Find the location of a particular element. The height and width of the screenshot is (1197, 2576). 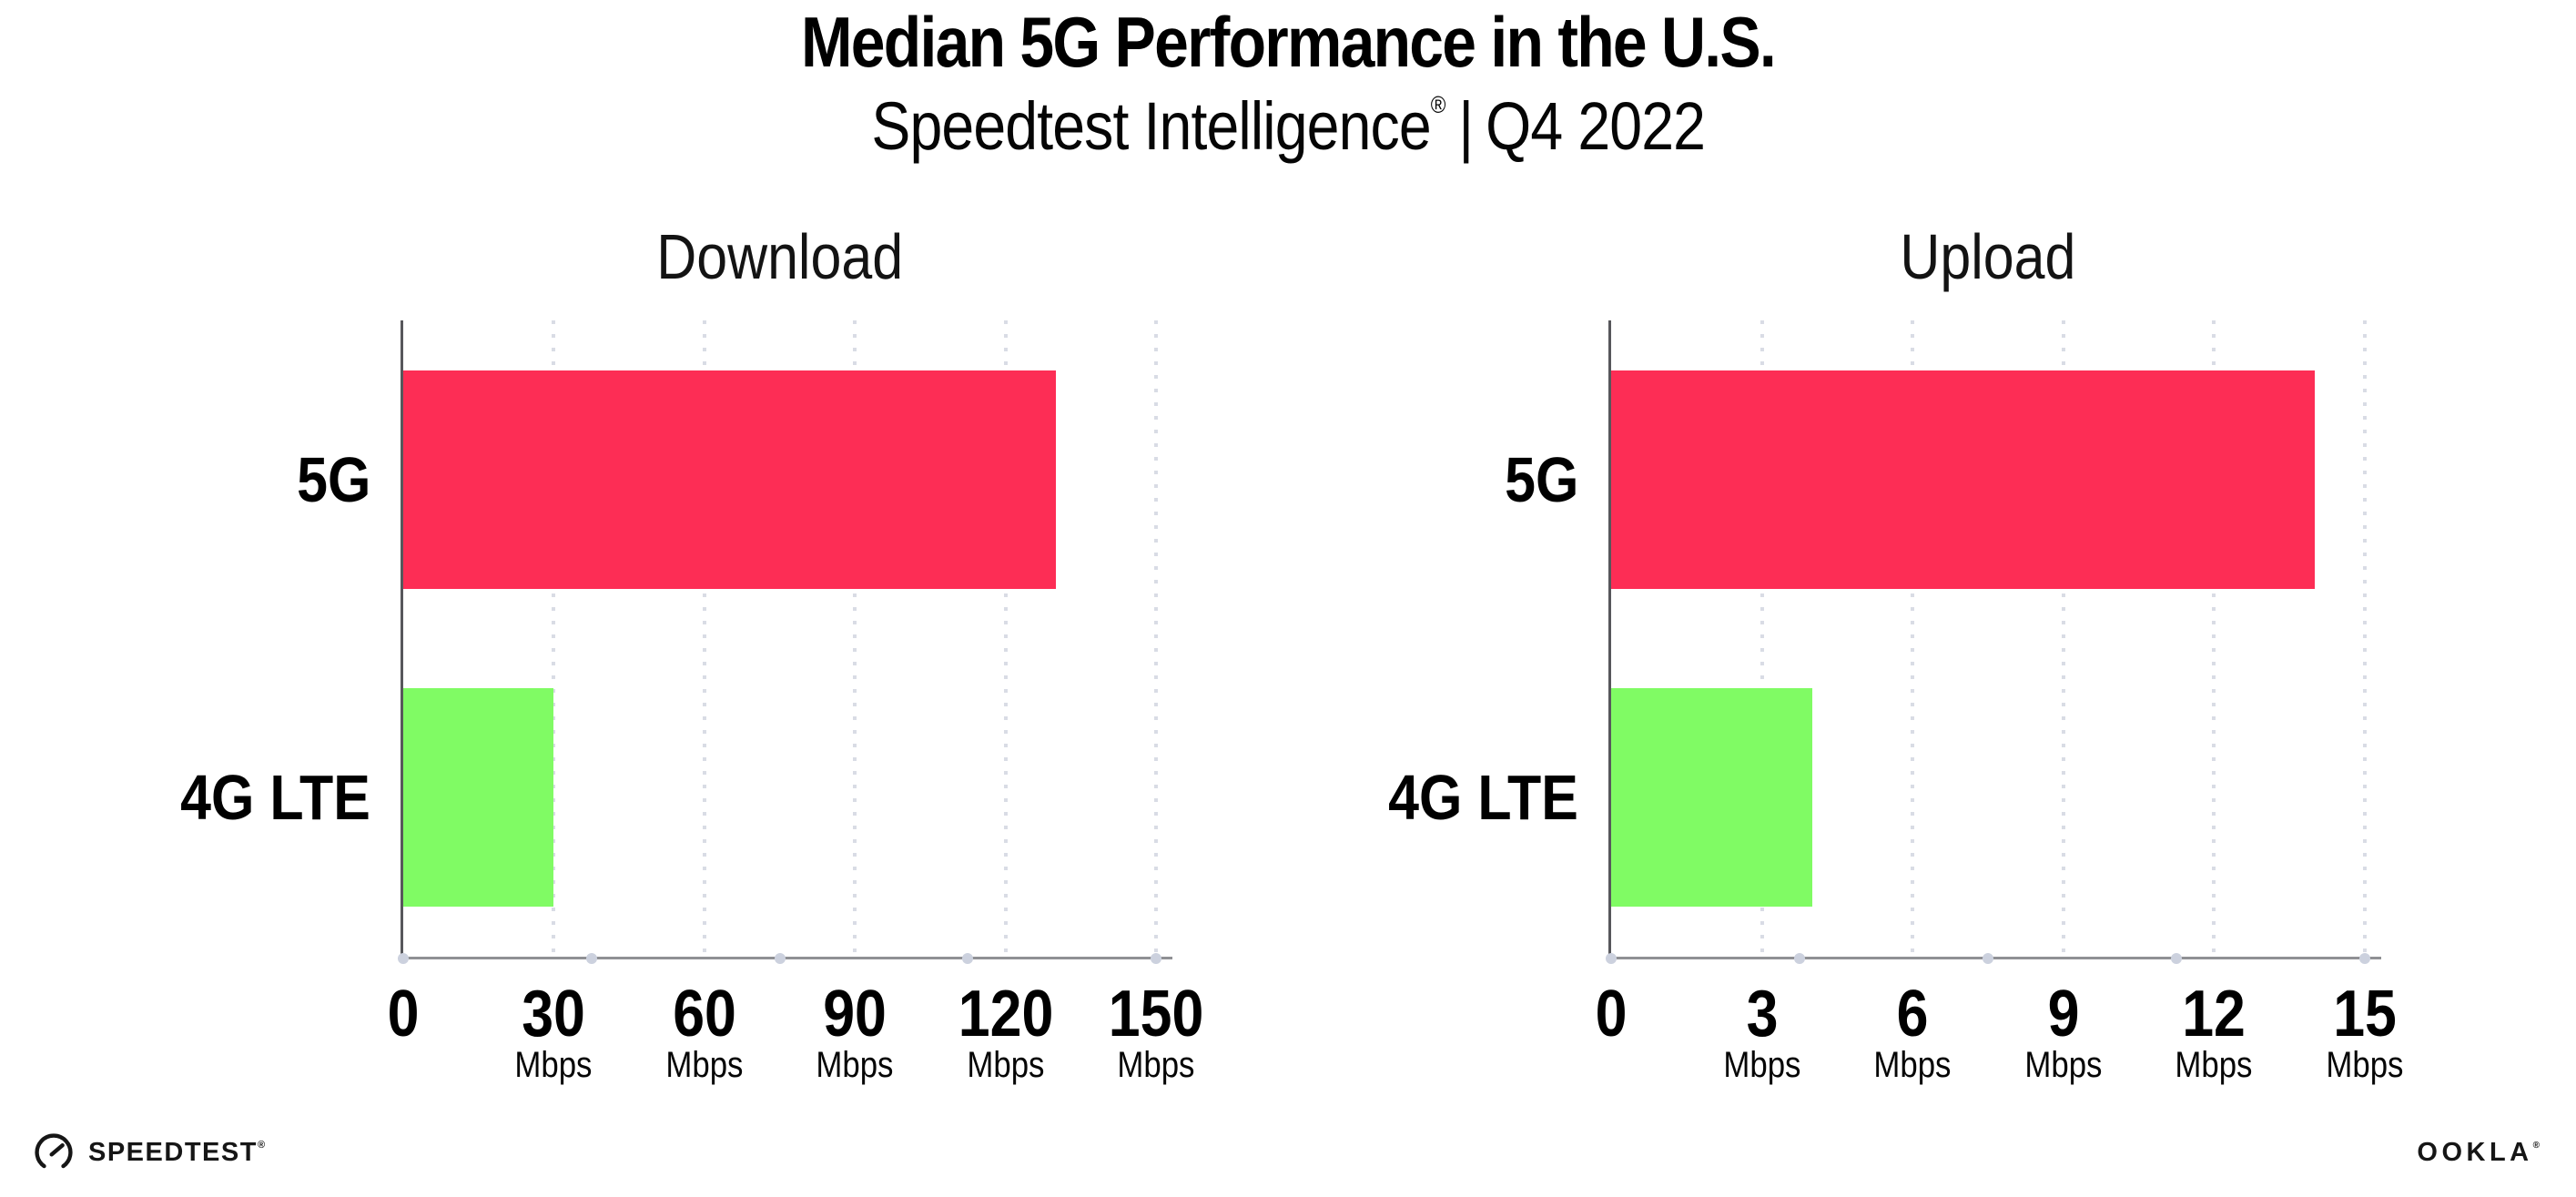

x-tick-unit-3: Mbps is located at coordinates (1762, 1065).